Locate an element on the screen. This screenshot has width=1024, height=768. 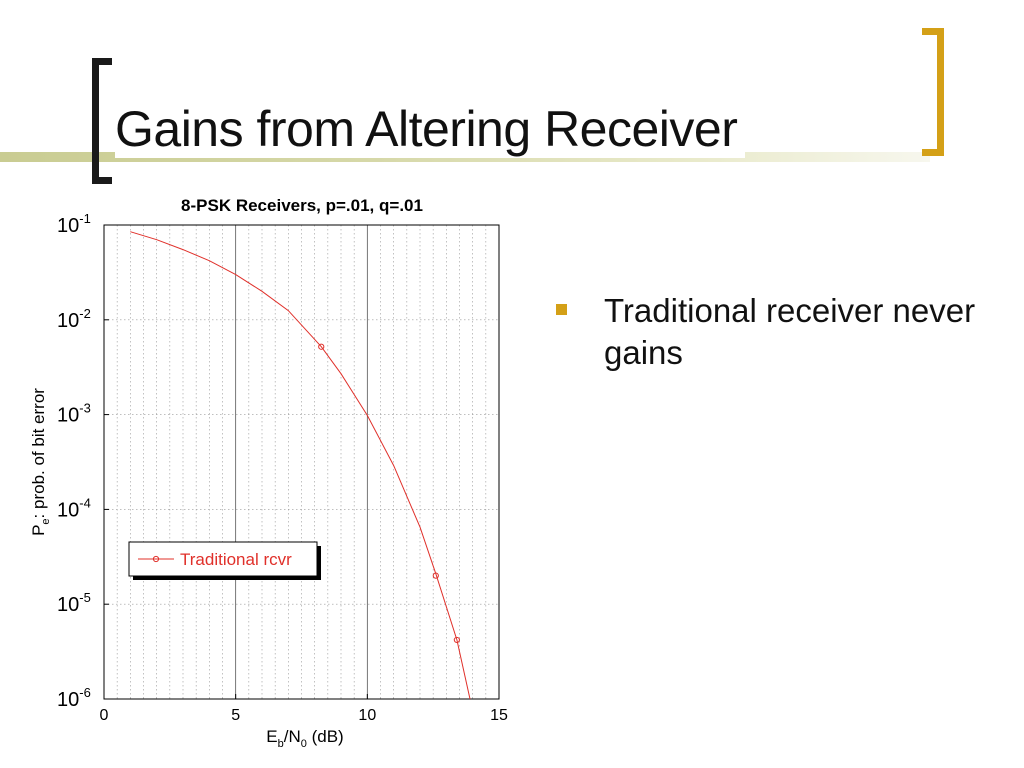
x-axis-label-tail: (dB) is located at coordinates (325, 736).